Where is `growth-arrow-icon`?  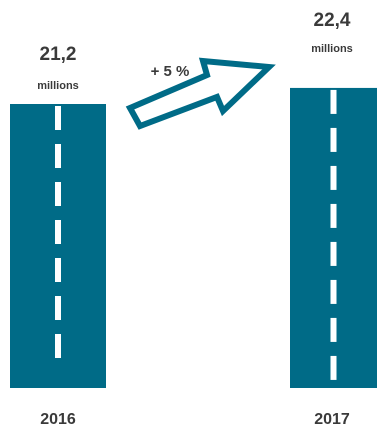
growth-arrow-icon is located at coordinates (200, 93).